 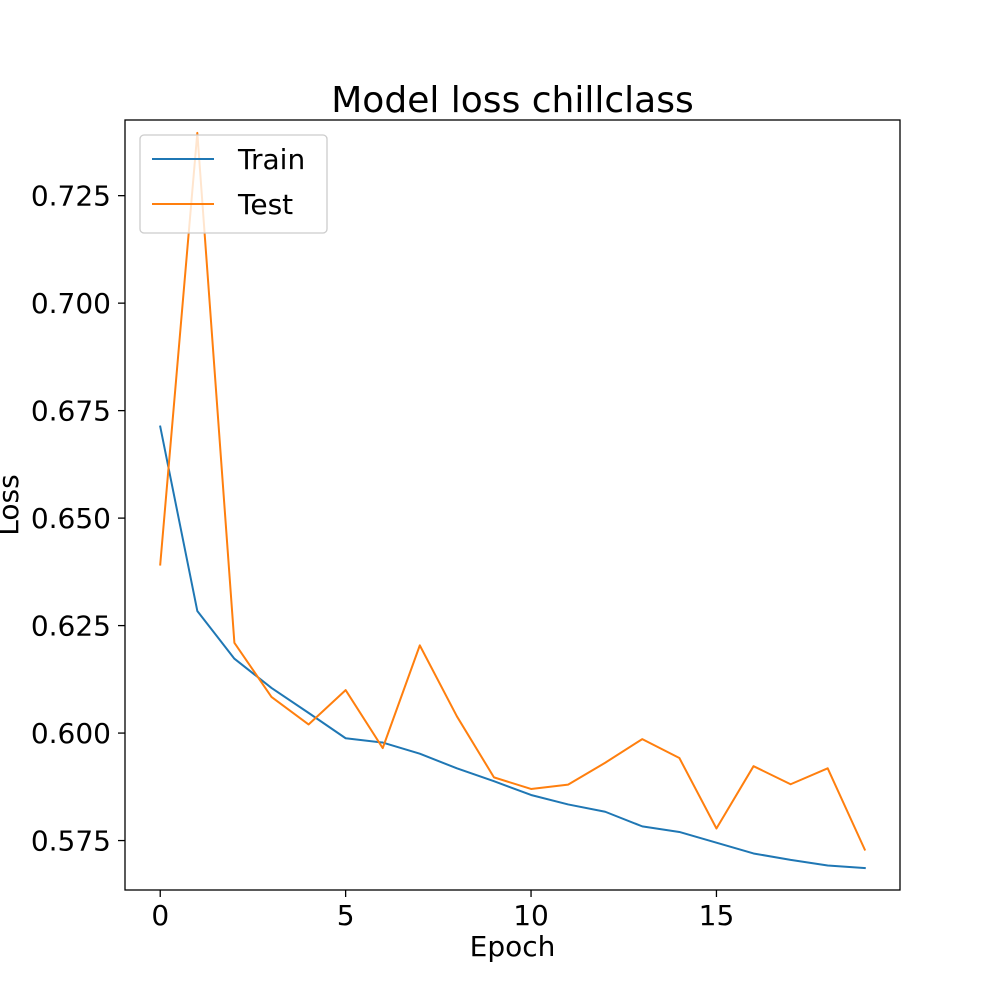 I want to click on y-tick-label: 0.625, so click(x=71, y=626).